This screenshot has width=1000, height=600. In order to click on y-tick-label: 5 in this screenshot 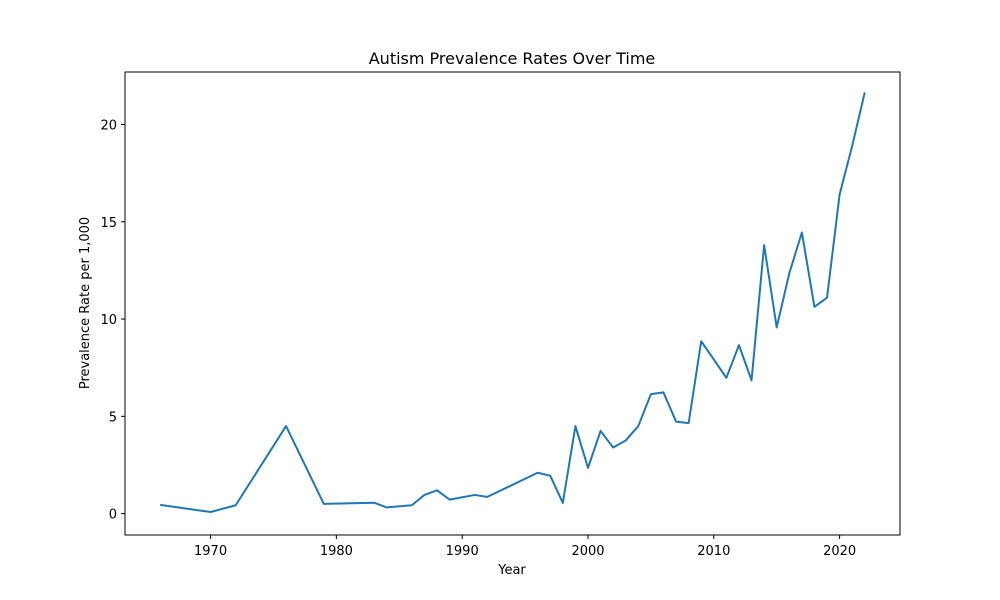, I will do `click(113, 417)`.